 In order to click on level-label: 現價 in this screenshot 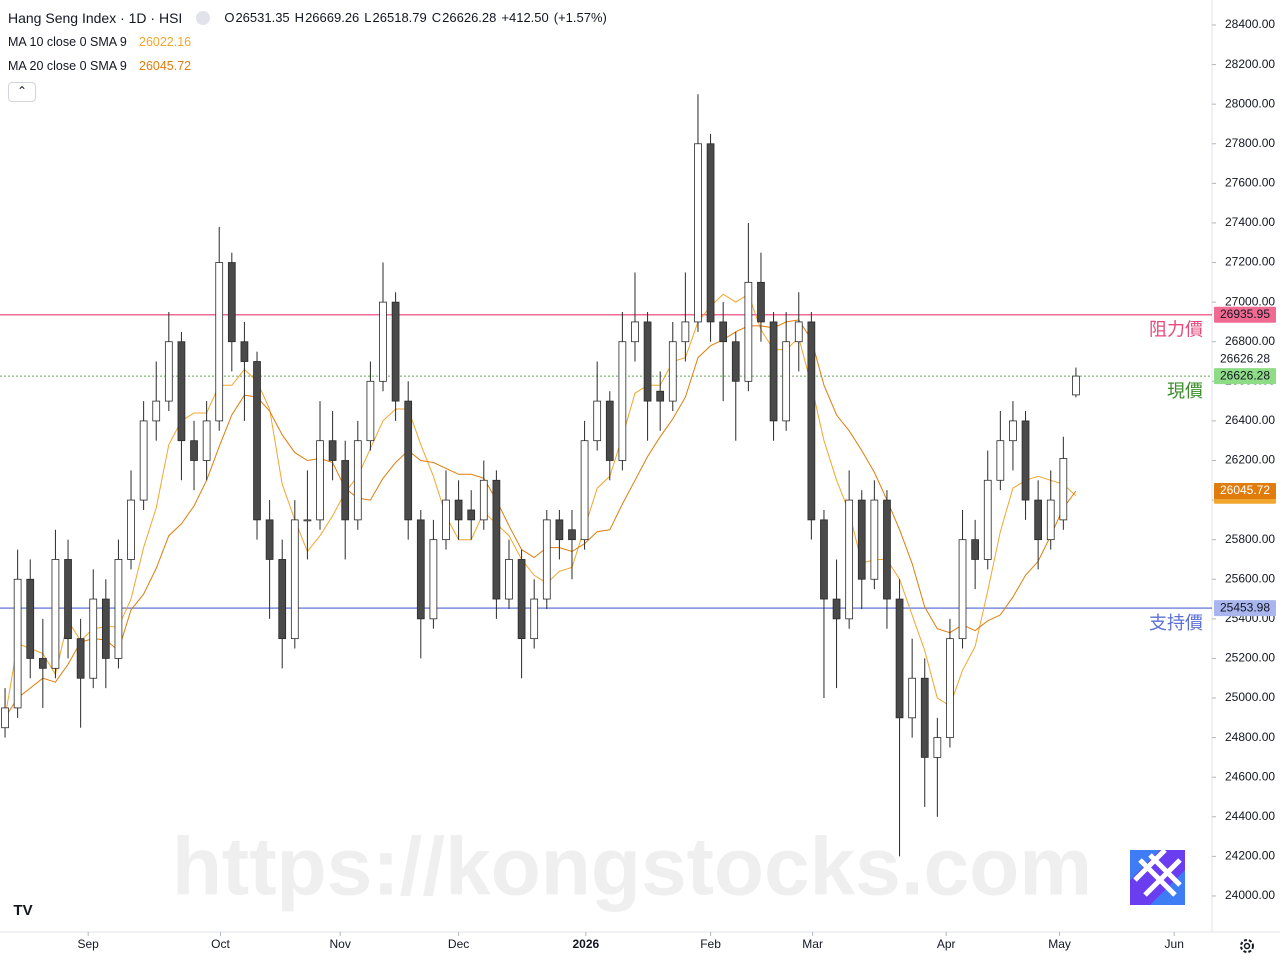, I will do `click(1185, 391)`.